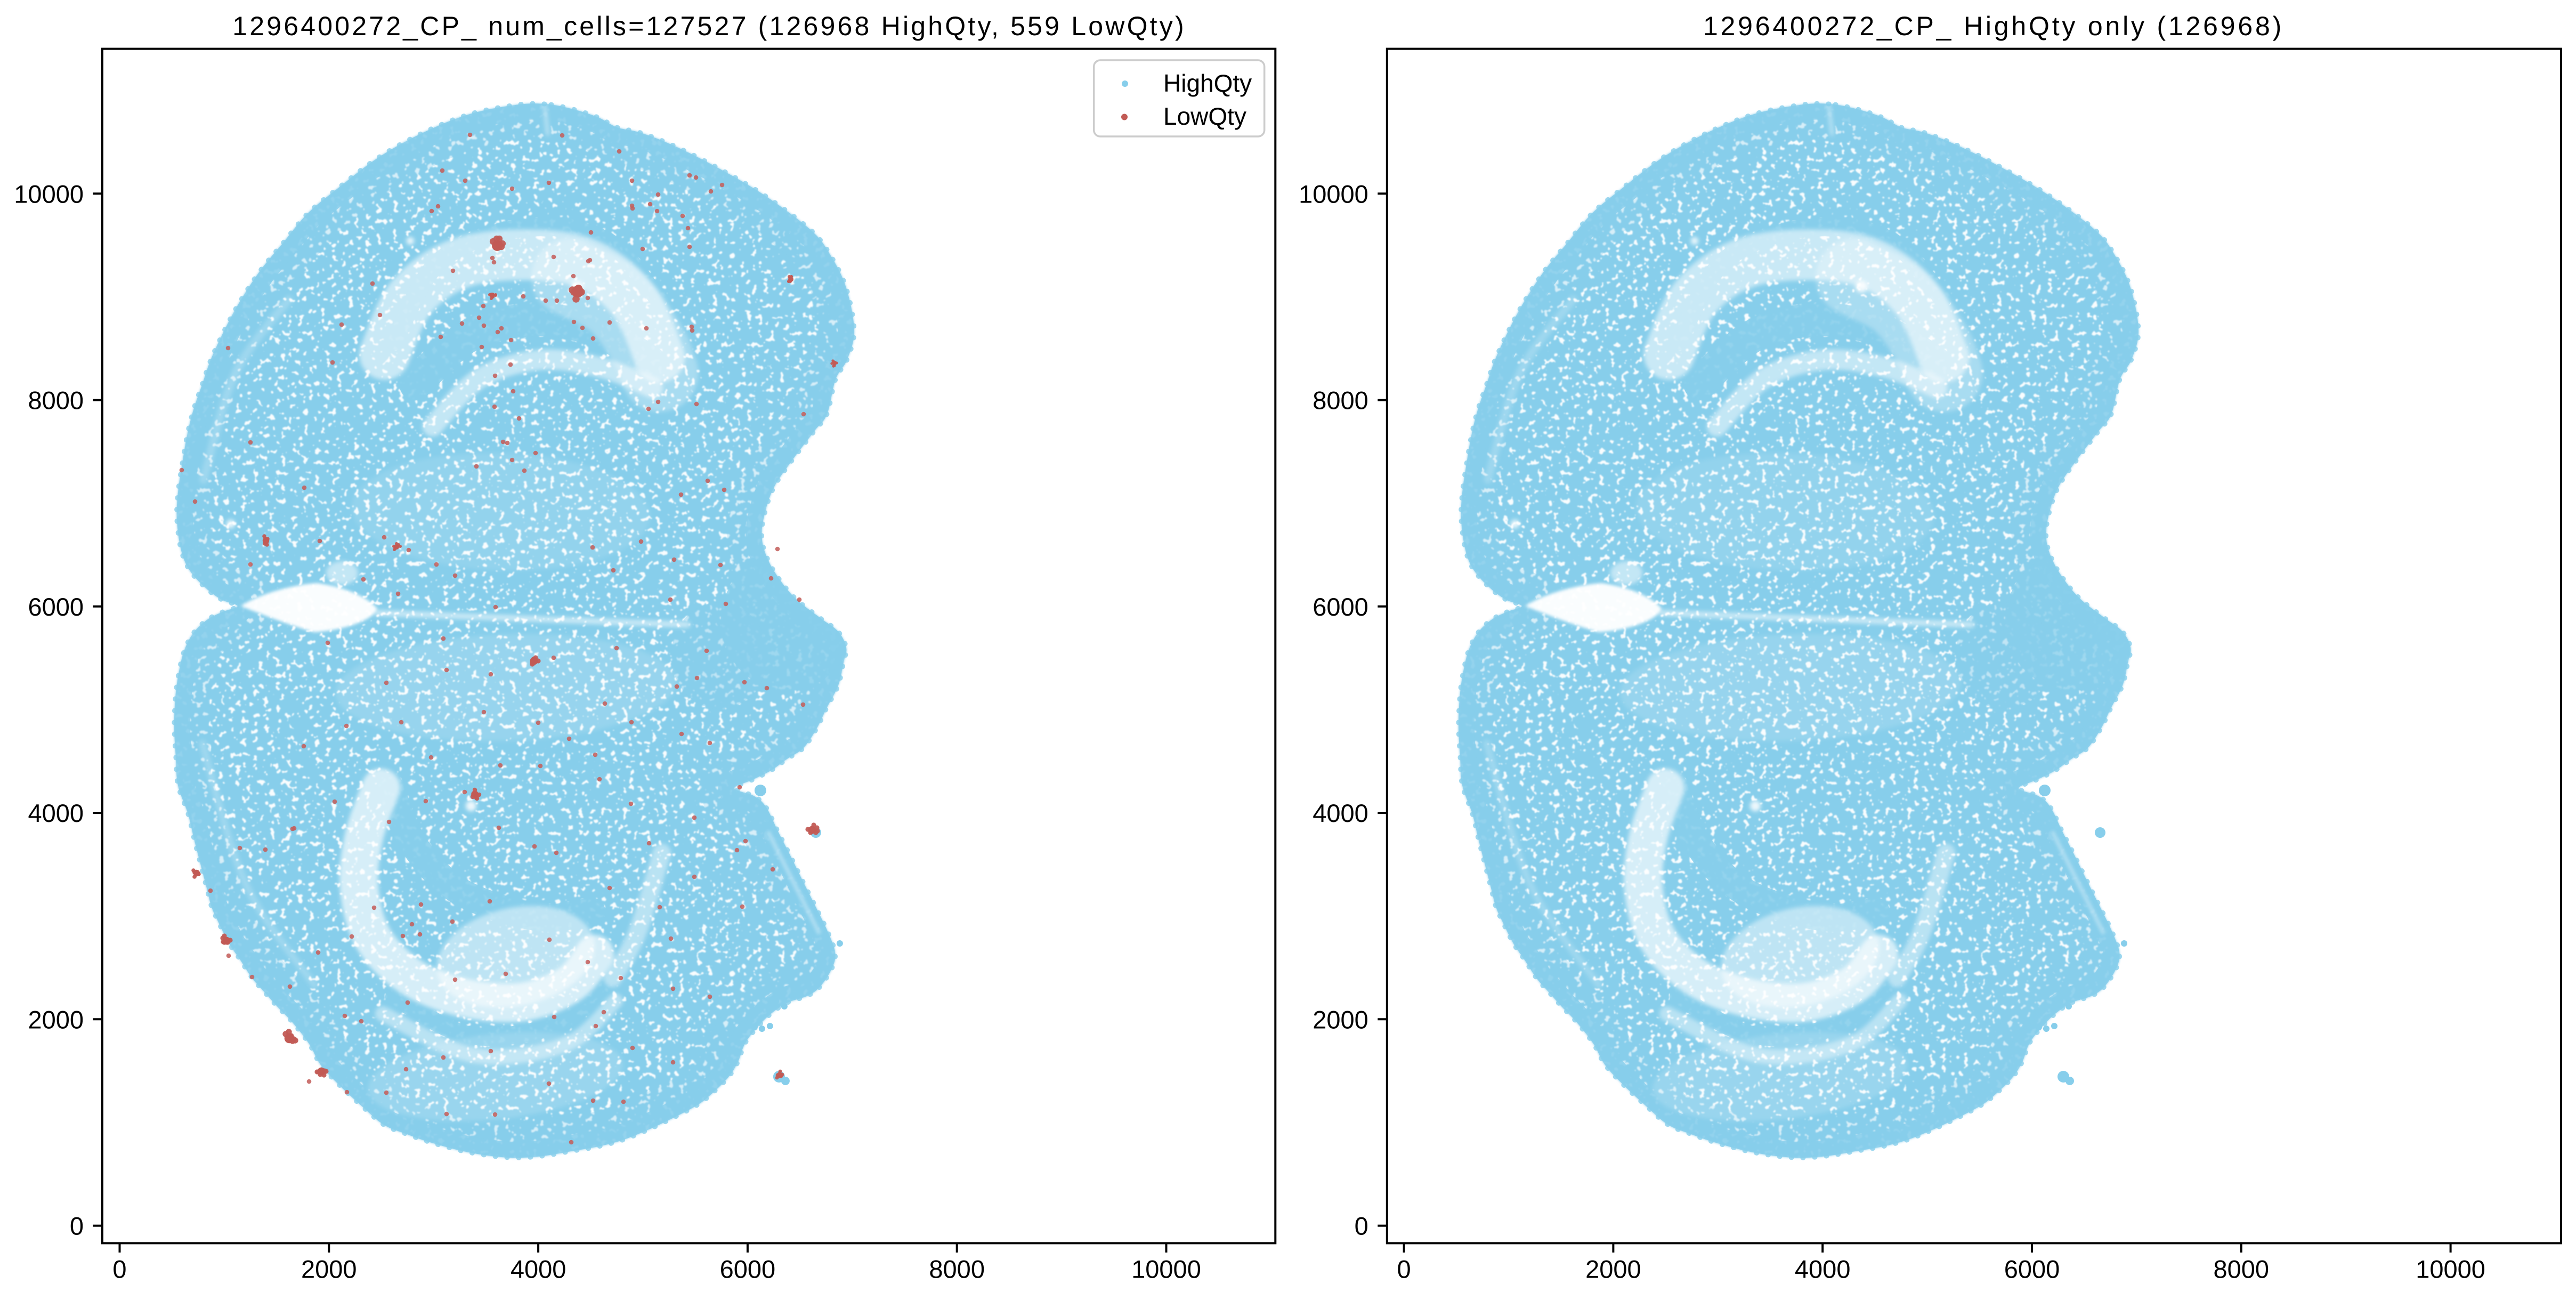 The width and height of the screenshot is (2576, 1300). Describe the element at coordinates (1993, 26) in the screenshot. I see `svg-text:1296400272_CP_ HighQty only (1: 1296400272_CP_ HighQty only (126968)` at that location.